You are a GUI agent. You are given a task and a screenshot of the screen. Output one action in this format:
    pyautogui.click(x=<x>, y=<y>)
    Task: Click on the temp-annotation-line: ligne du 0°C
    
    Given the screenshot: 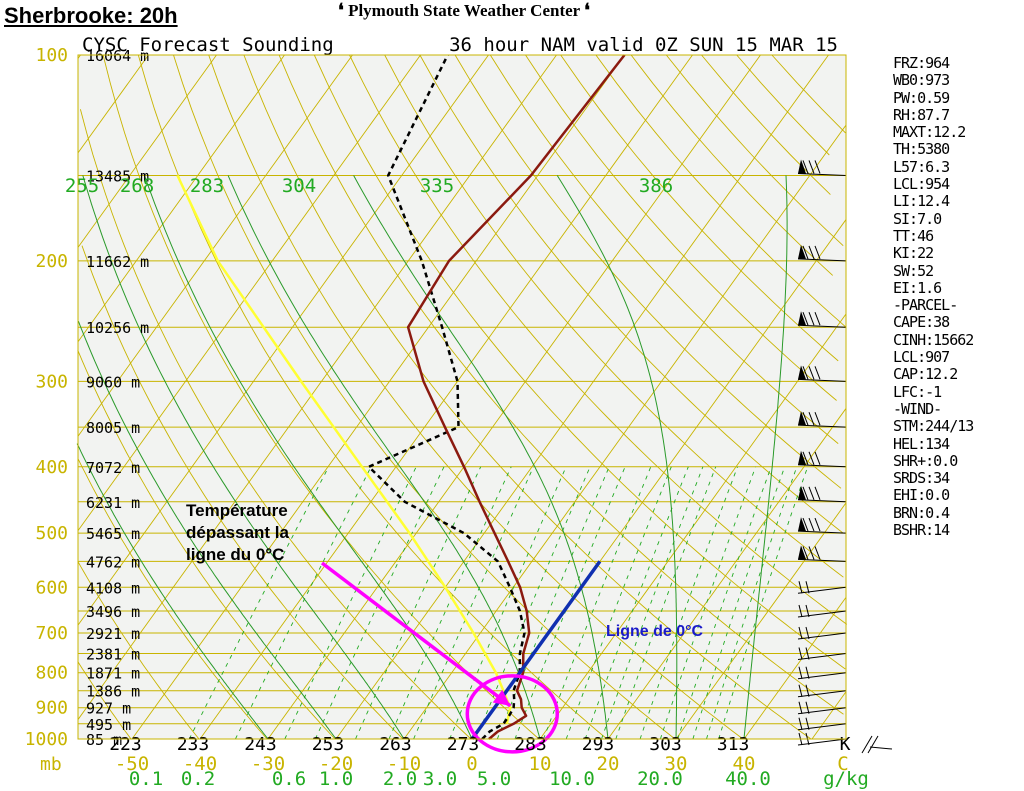 What is the action you would take?
    pyautogui.click(x=235, y=554)
    